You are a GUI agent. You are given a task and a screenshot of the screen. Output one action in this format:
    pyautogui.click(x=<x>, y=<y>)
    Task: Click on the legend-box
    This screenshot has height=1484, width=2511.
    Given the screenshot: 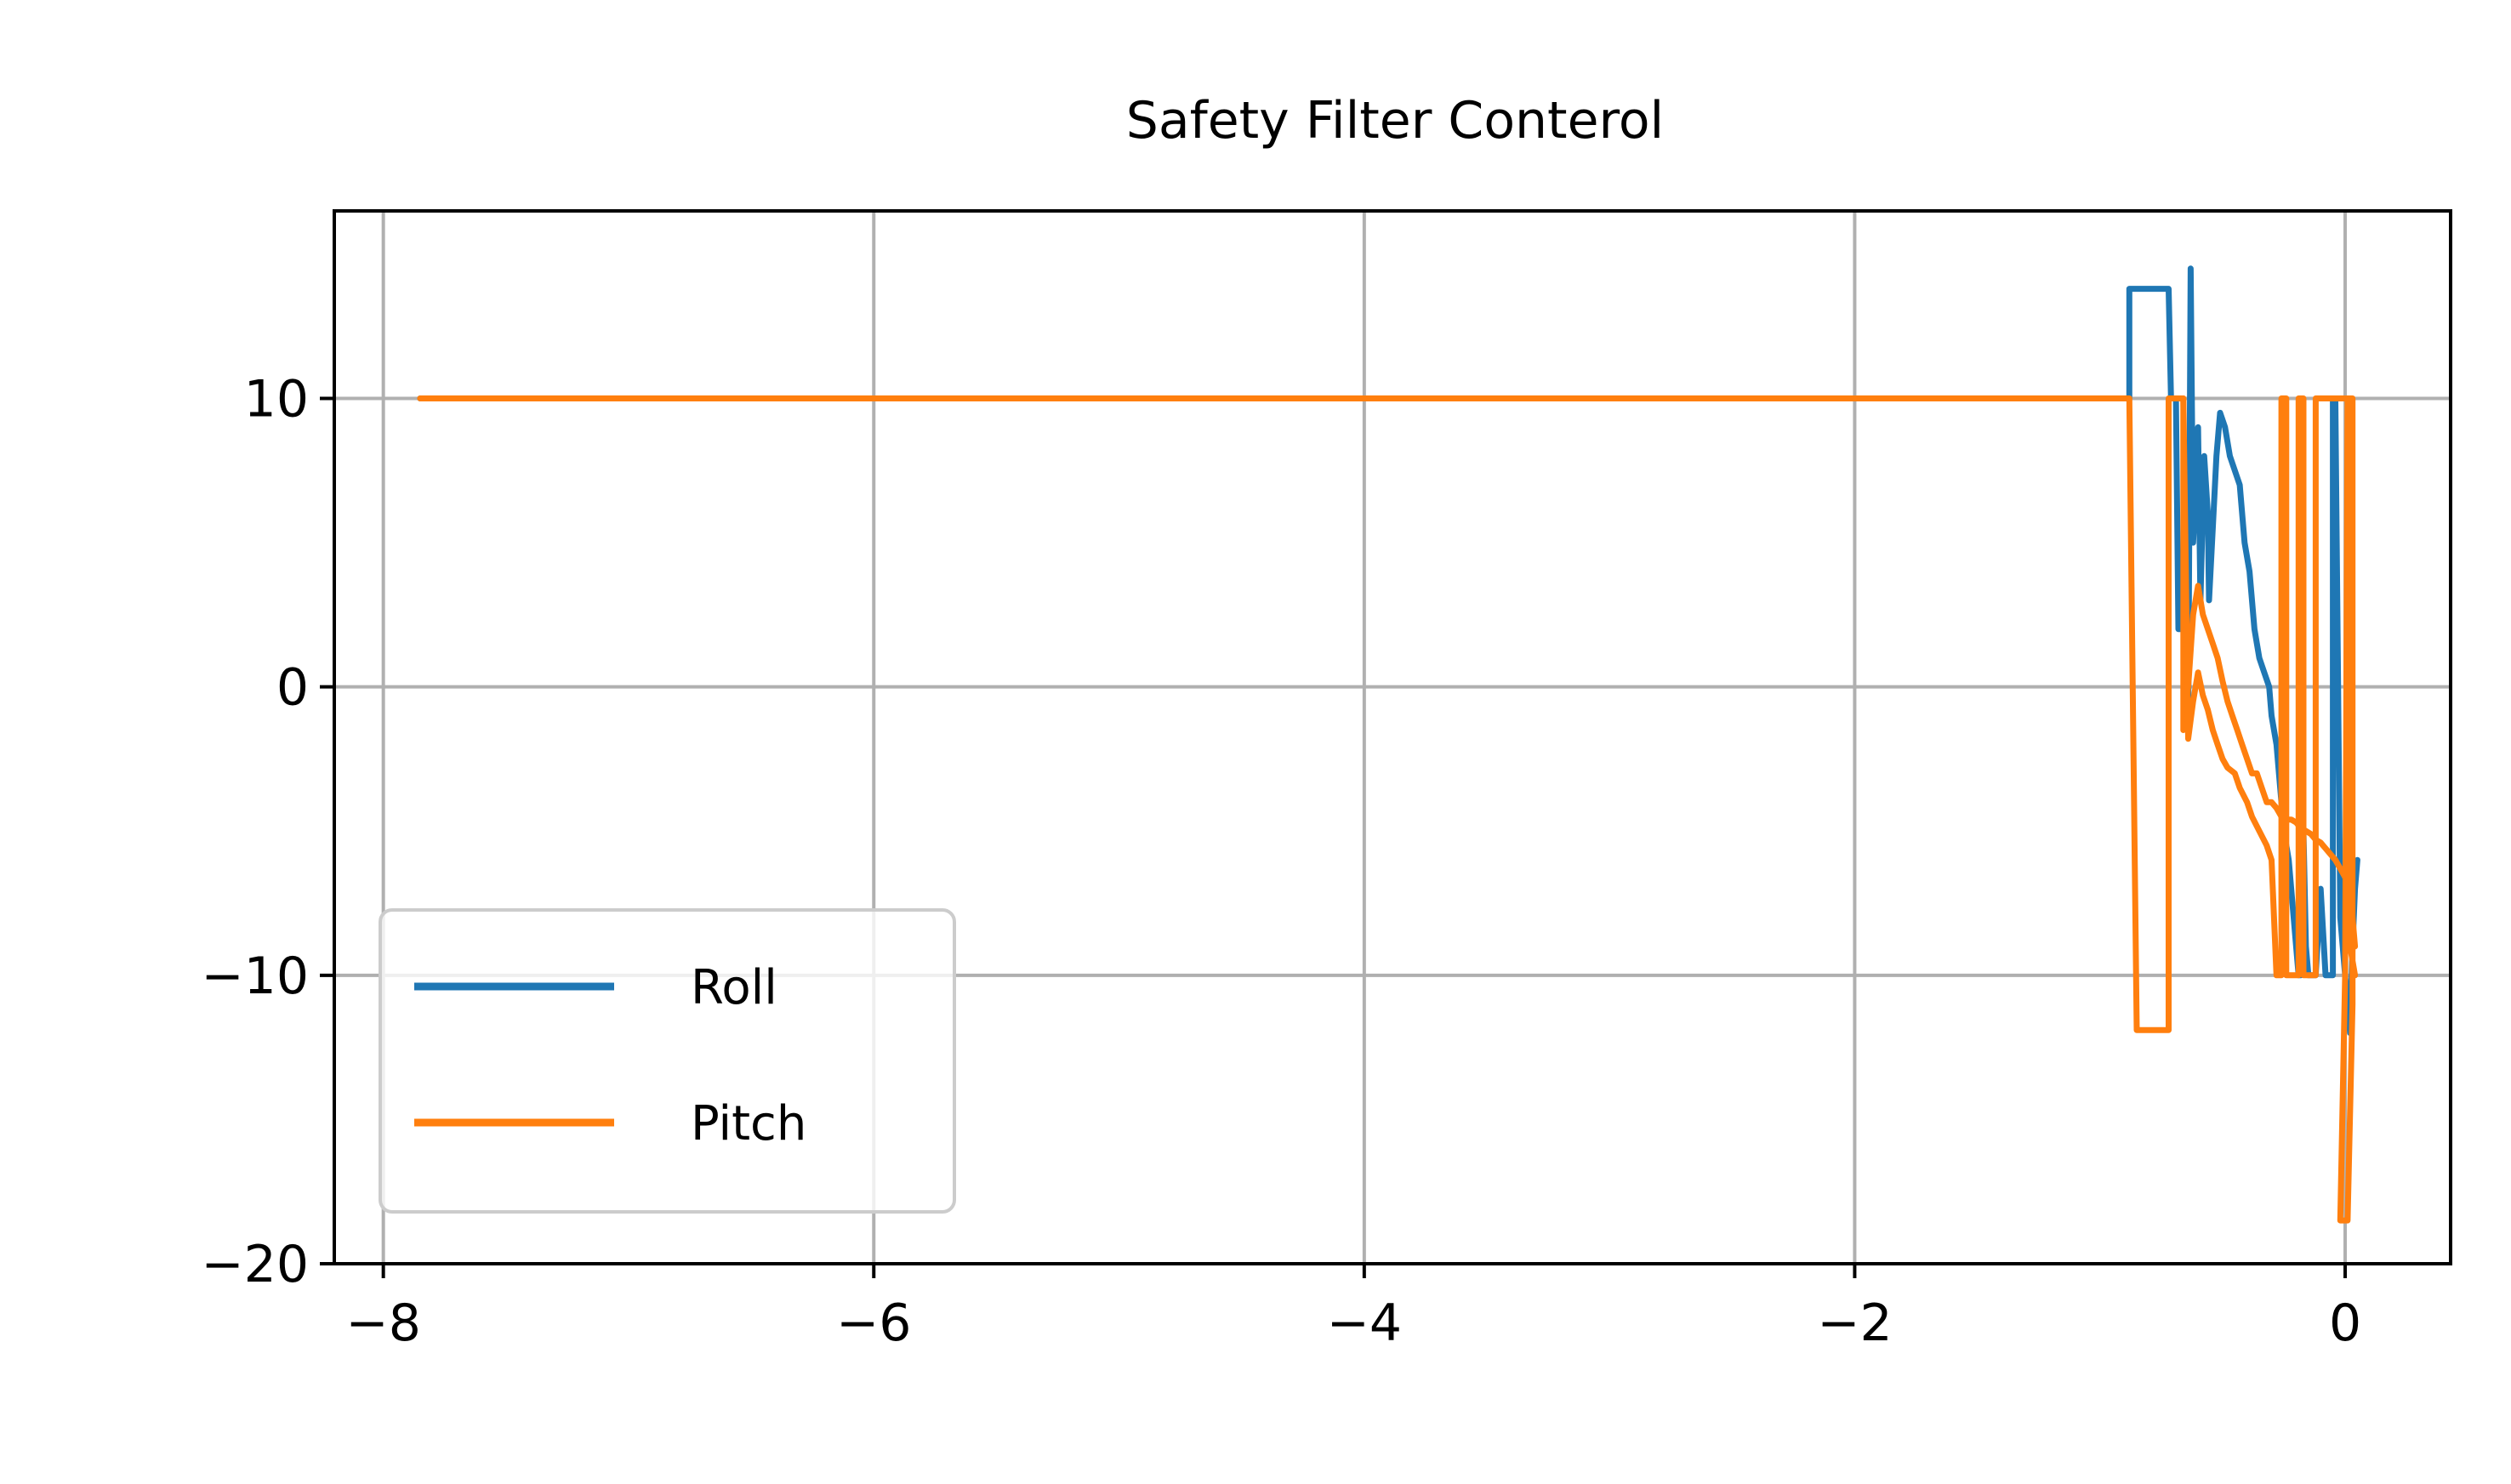 What is the action you would take?
    pyautogui.click(x=667, y=1061)
    